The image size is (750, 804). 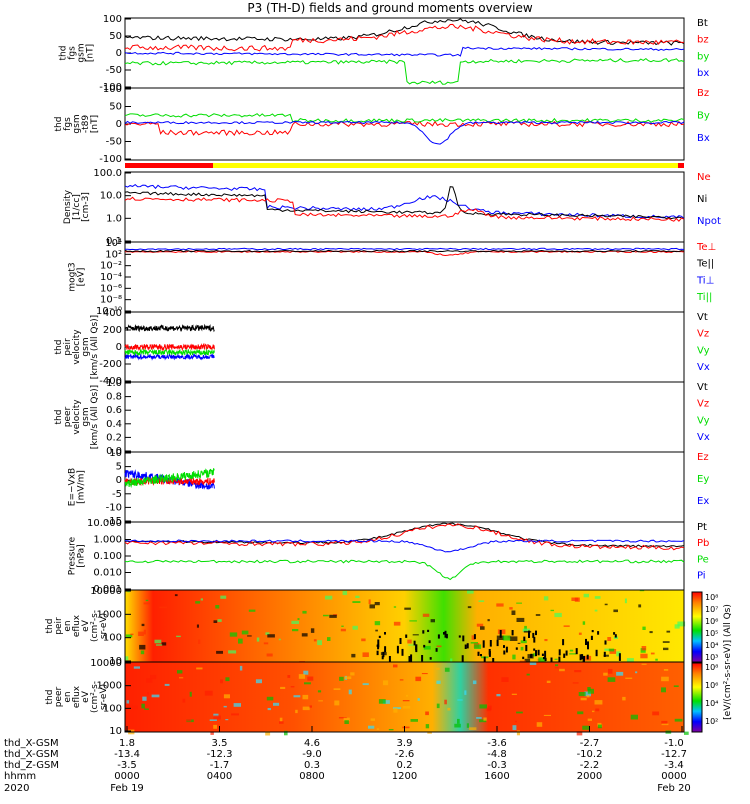 I want to click on legend-Vx: Vx, so click(x=703, y=367).